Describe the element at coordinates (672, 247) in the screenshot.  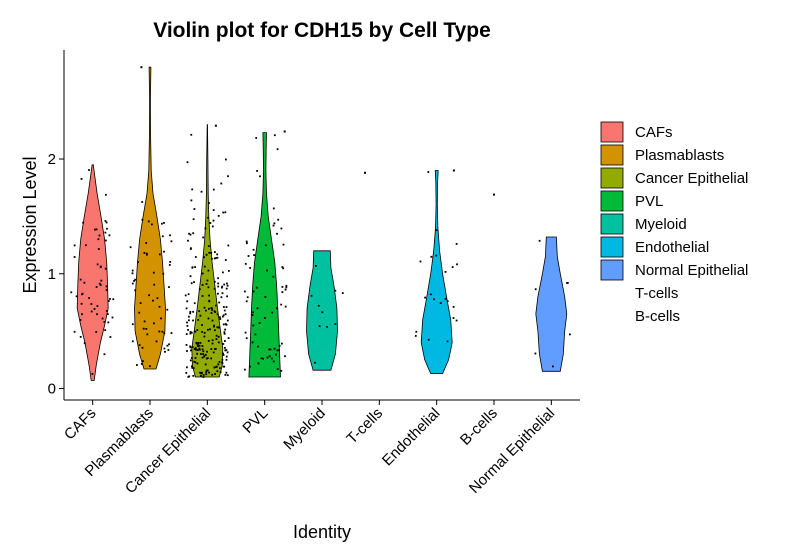
I see `legend-label-endothelial: Endothelial` at that location.